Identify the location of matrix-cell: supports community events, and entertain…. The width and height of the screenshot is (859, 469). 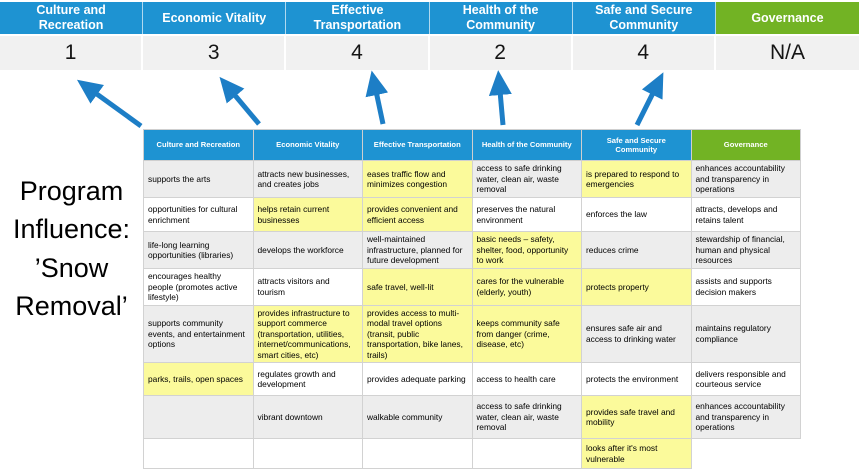
(198, 333).